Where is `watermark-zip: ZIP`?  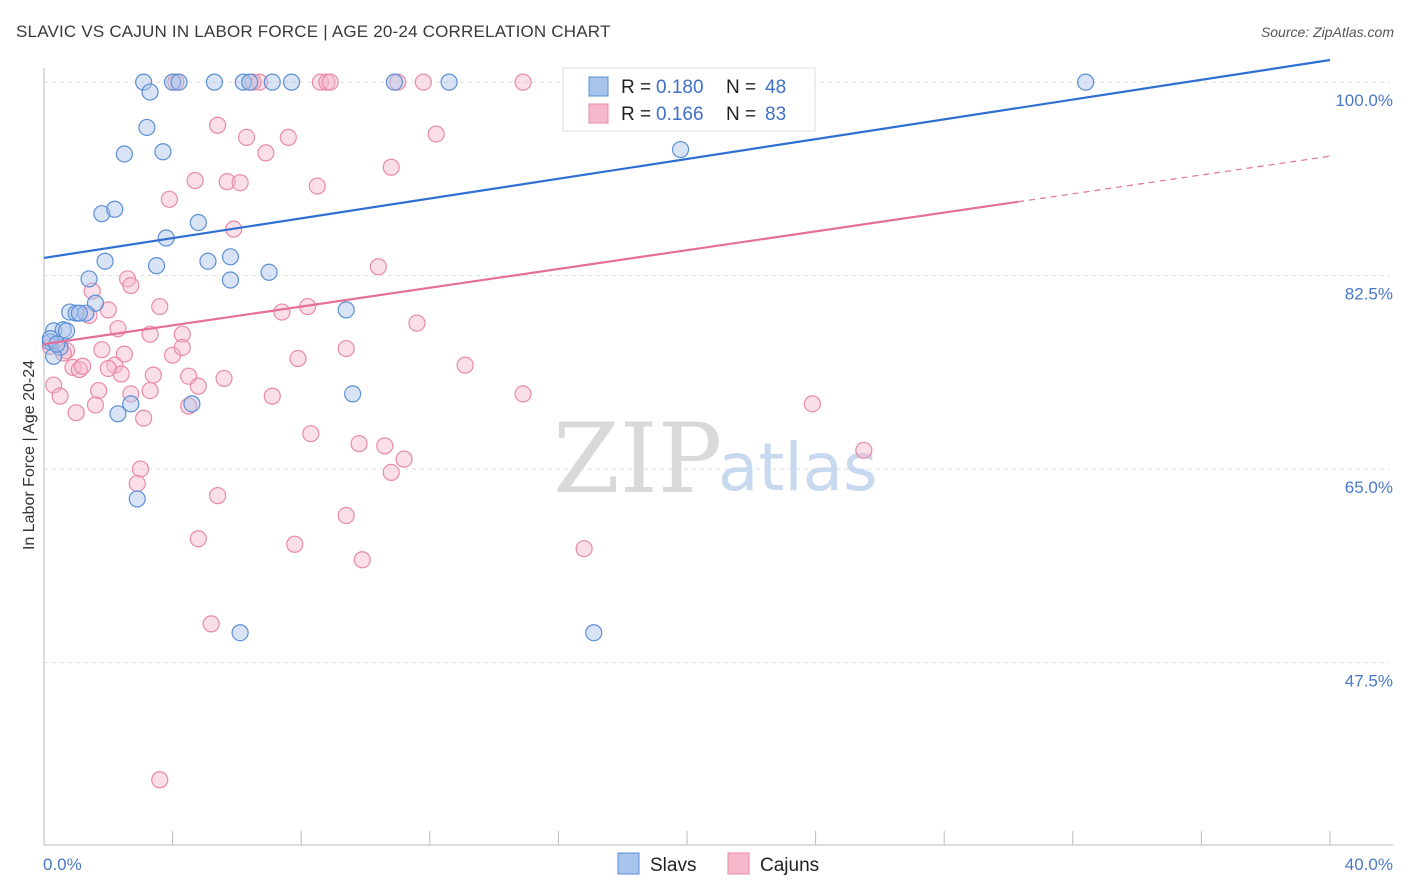 watermark-zip: ZIP is located at coordinates (637, 459).